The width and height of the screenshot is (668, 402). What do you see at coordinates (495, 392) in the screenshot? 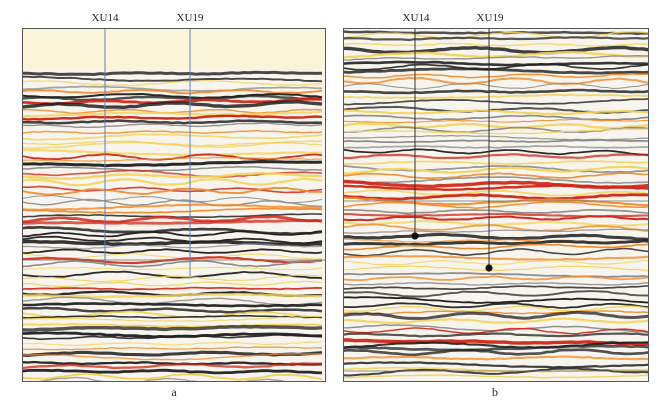
I see `panel-caption-b: b` at bounding box center [495, 392].